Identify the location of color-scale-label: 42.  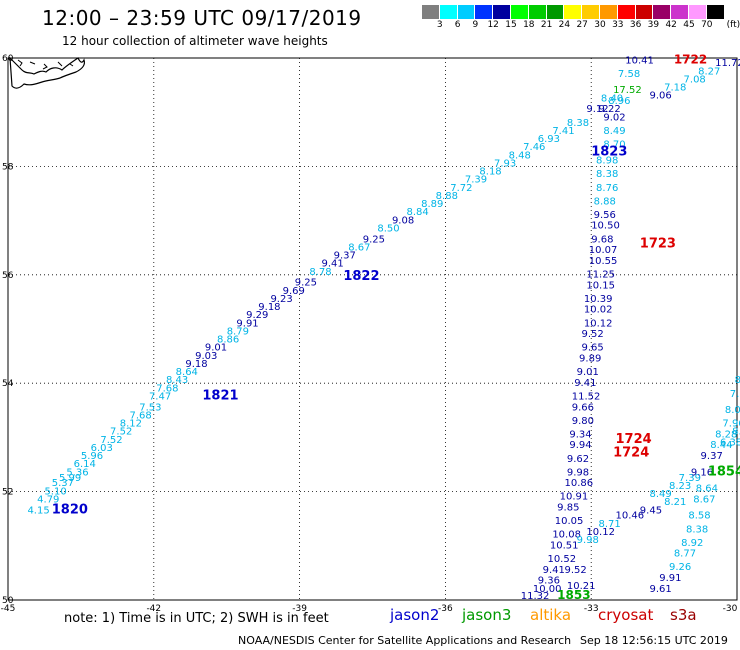
(671, 25).